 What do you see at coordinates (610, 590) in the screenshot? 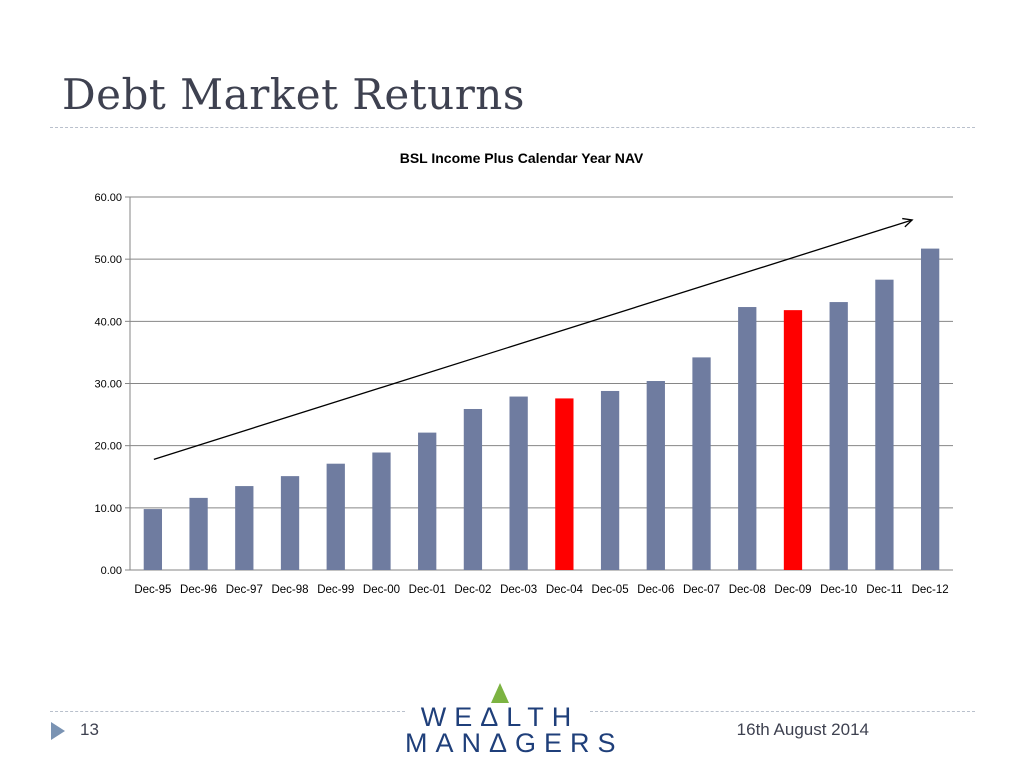
I see `x-tick-label: Dec-05` at bounding box center [610, 590].